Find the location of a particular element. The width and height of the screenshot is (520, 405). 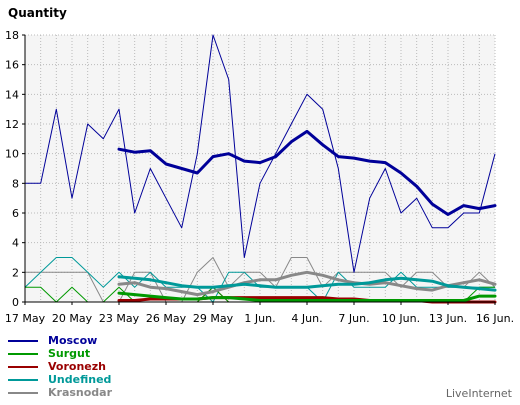

x-tick-label: 20 May is located at coordinates (72, 318).